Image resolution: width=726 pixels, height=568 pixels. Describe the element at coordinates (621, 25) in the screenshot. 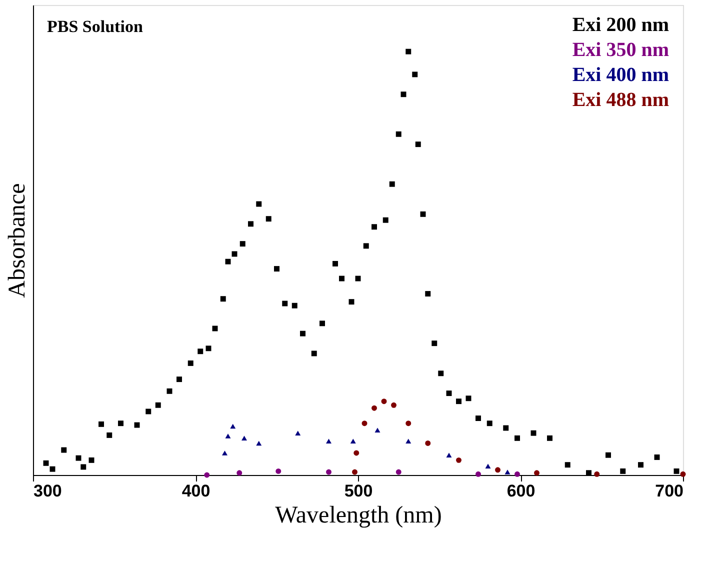

I see `text: Exi 200 nm` at that location.